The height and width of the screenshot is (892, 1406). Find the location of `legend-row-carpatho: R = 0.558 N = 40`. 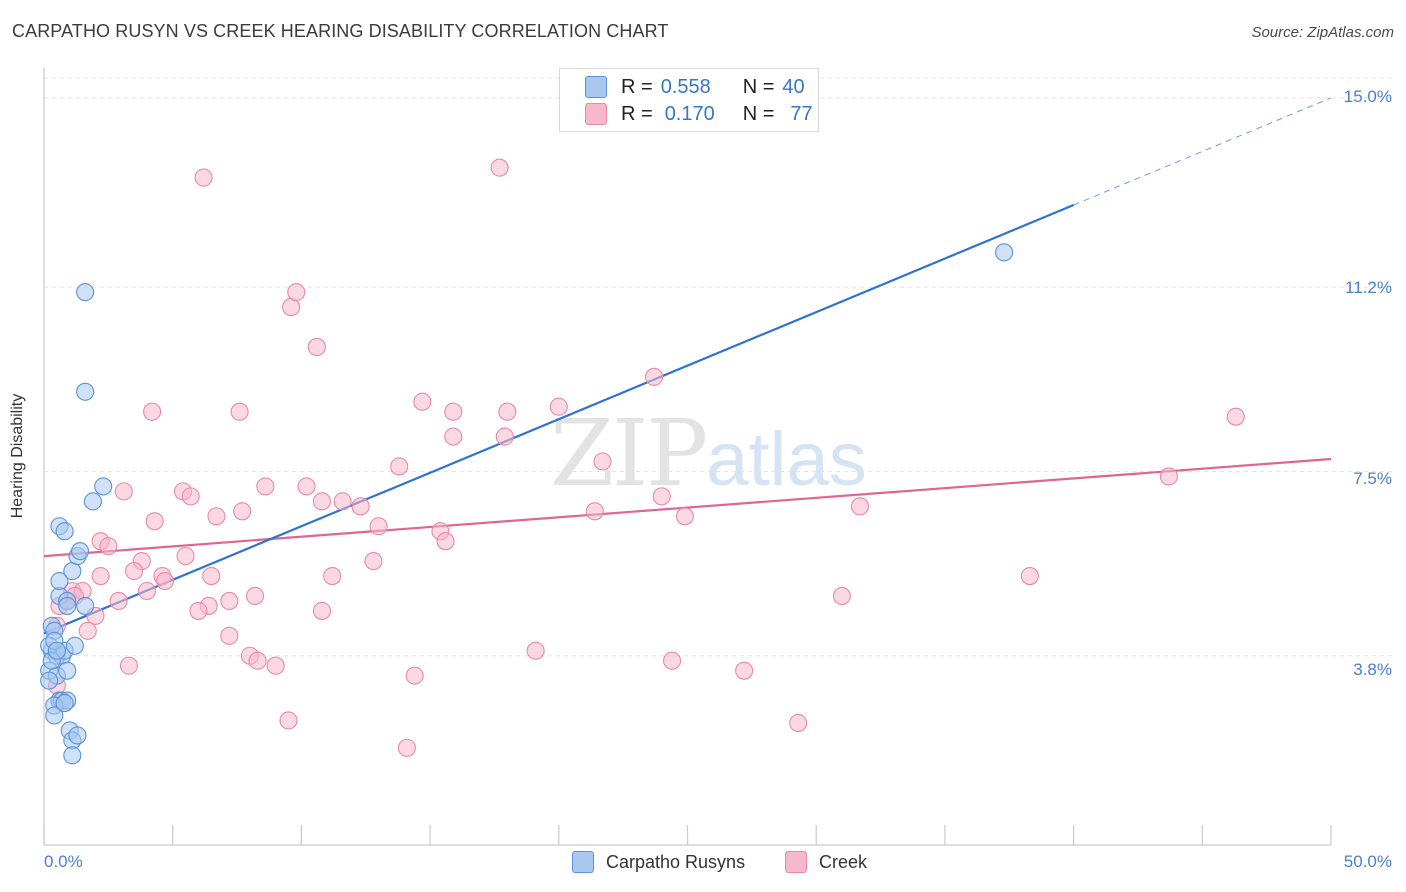

legend-row-carpatho: R = 0.558 N = 40 is located at coordinates (695, 87).